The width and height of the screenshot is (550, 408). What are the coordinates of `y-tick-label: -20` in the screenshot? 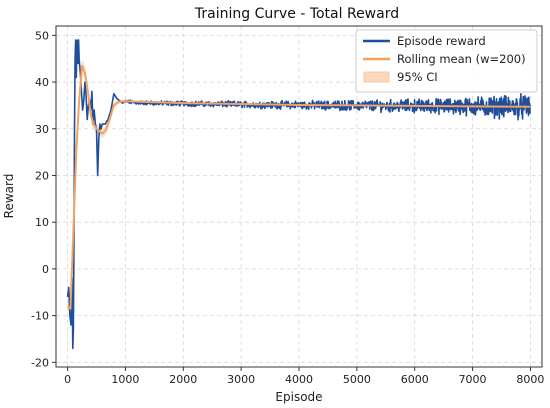 It's located at (40, 362).